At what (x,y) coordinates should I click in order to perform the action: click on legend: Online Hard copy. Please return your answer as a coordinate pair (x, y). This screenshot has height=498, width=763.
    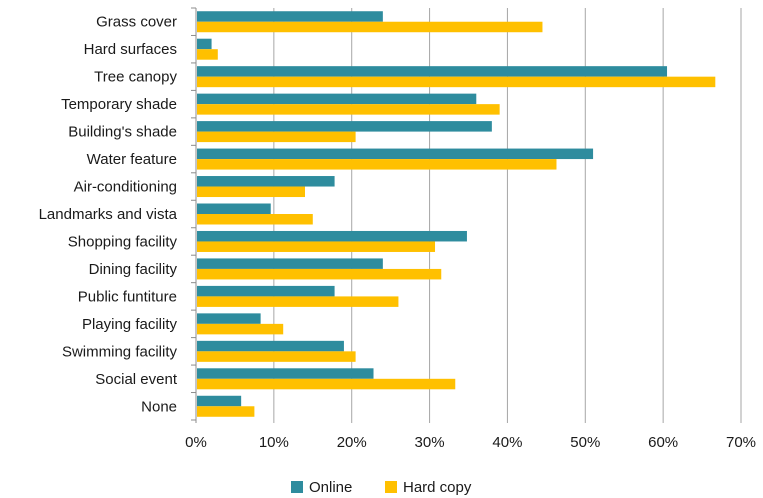
    Looking at the image, I should click on (381, 487).